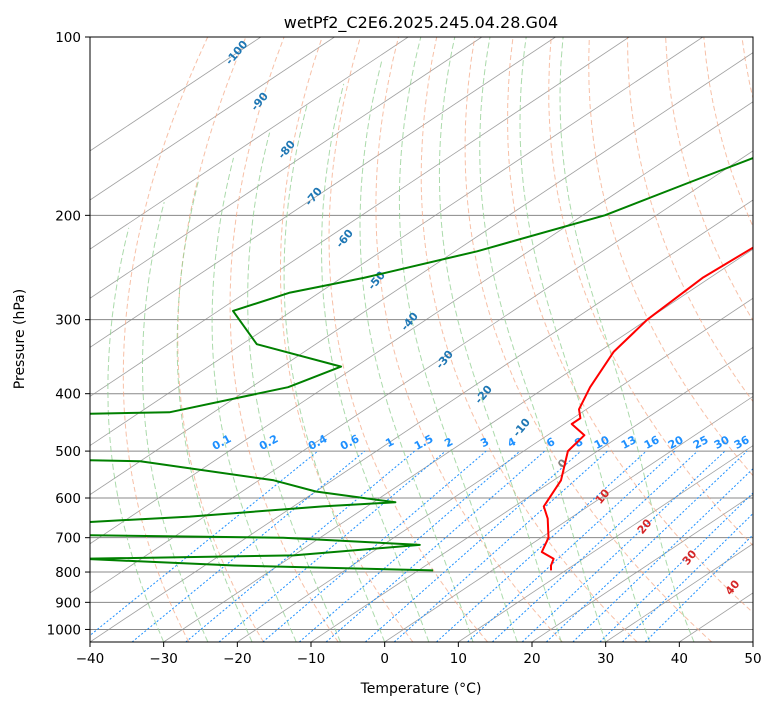 The image size is (775, 708). I want to click on moist-adiabat-label: 40, so click(733, 587).